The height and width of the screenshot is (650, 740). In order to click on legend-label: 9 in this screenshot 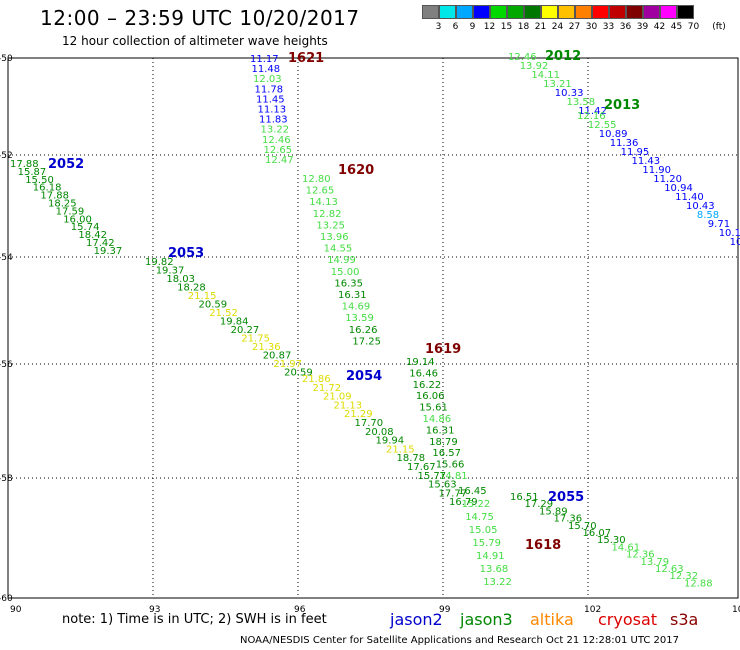, I will do `click(472, 27)`.